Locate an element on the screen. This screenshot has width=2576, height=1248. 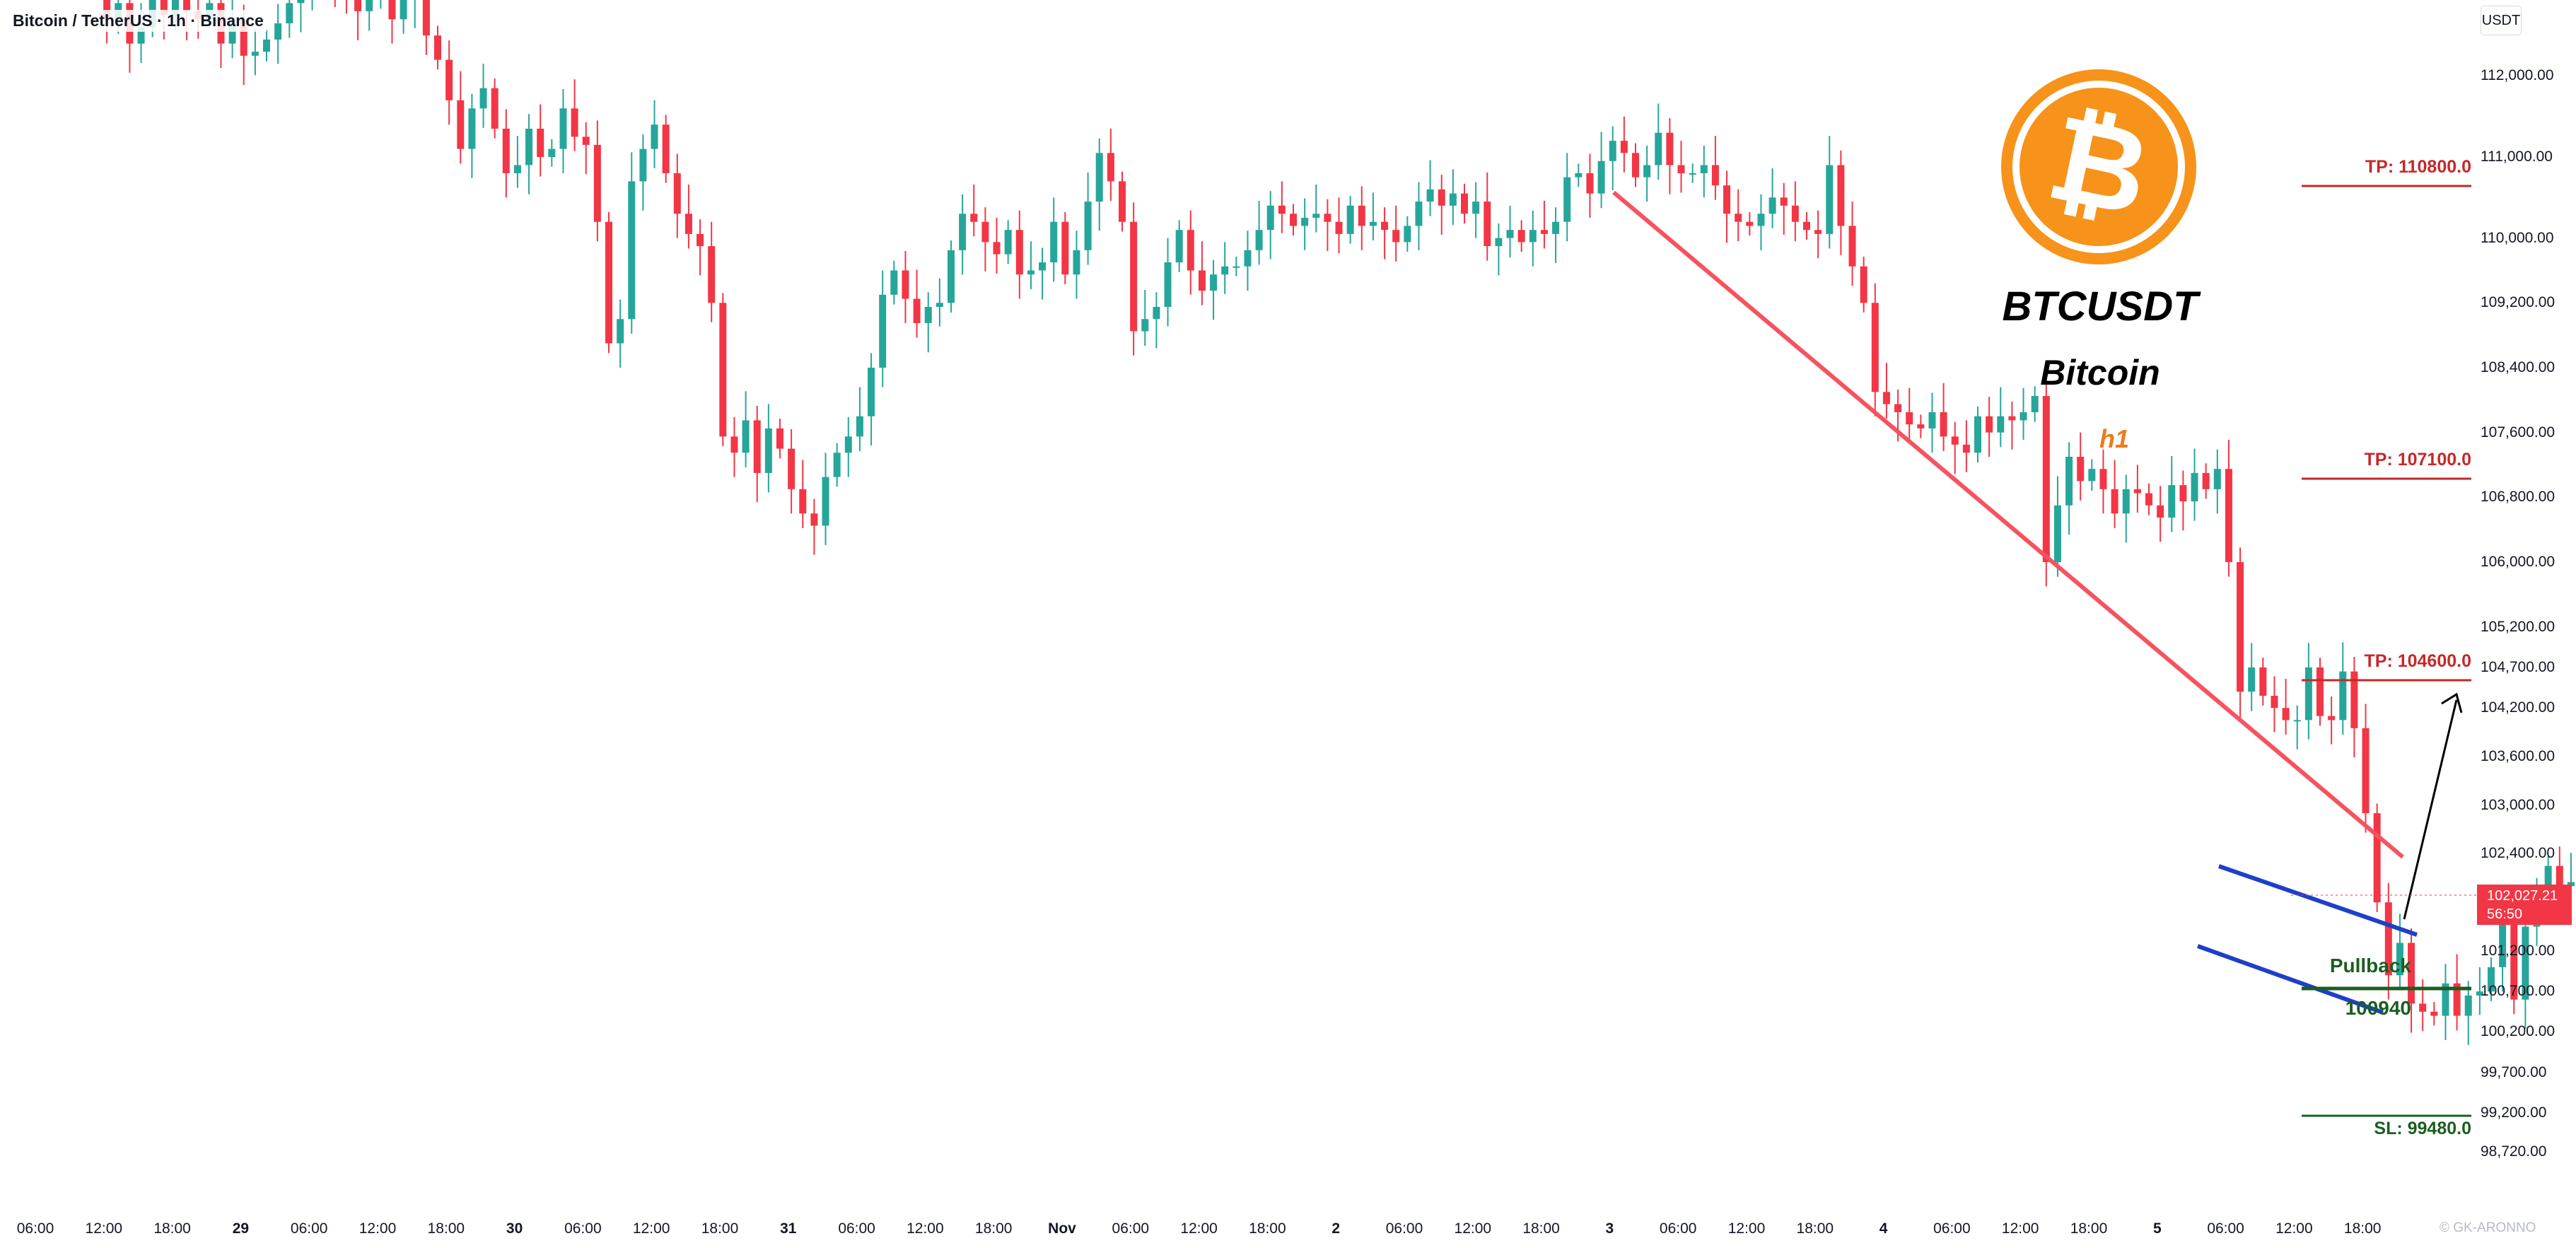
symbol-title: Bitcoin / TetherUS · 1h · Binance is located at coordinates (138, 21).